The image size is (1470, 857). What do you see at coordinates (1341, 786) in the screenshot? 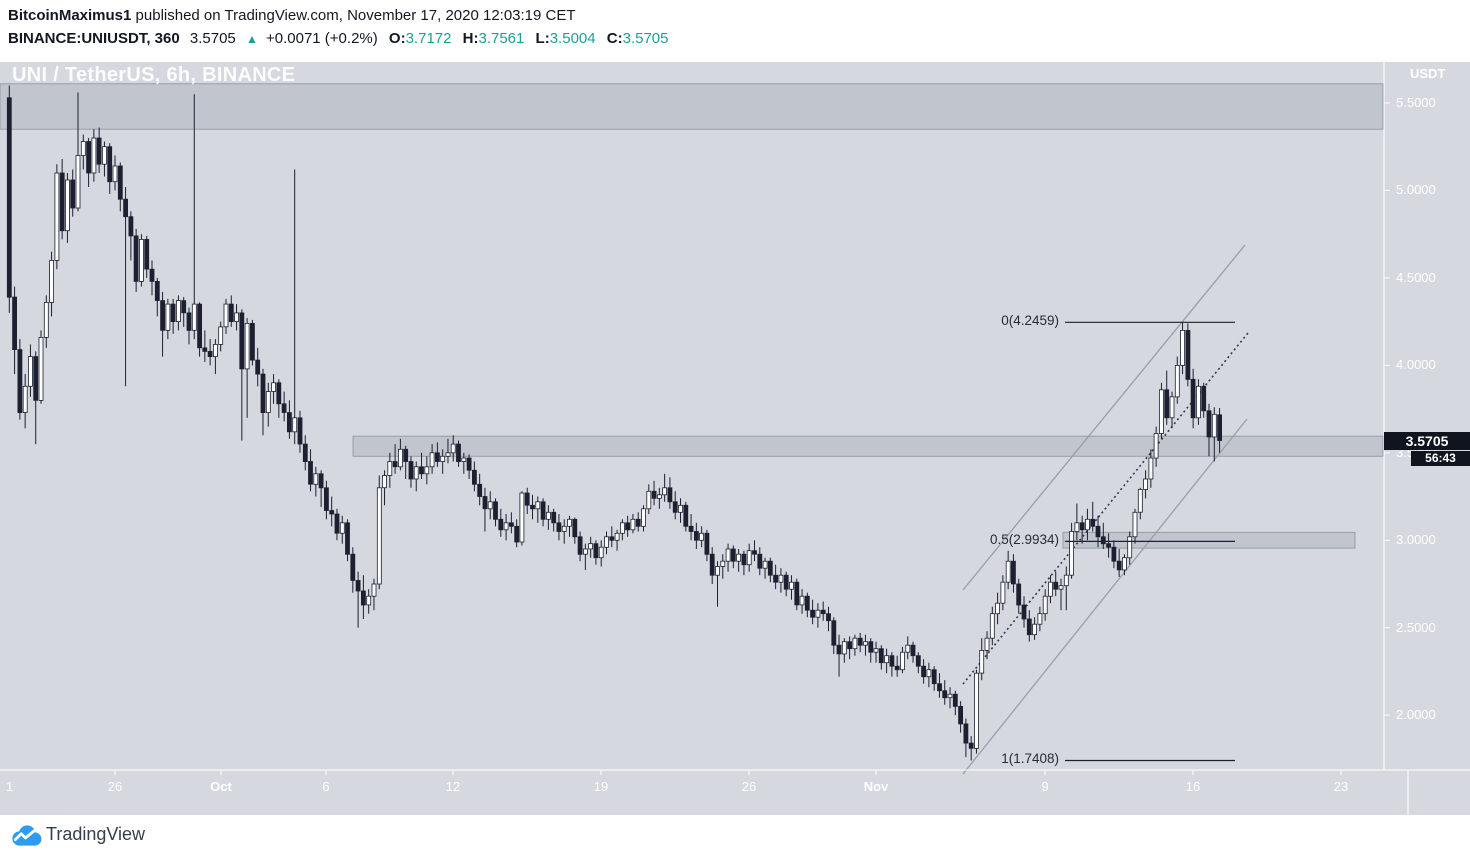
I see `time-axis-label: 23` at bounding box center [1341, 786].